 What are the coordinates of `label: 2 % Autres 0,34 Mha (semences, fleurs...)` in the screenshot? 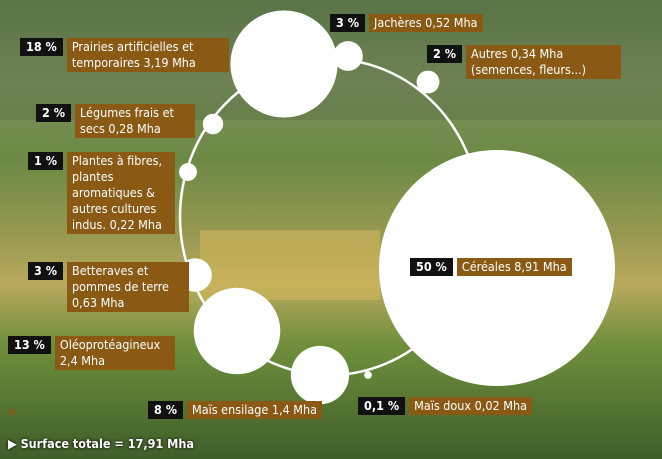 It's located at (524, 62).